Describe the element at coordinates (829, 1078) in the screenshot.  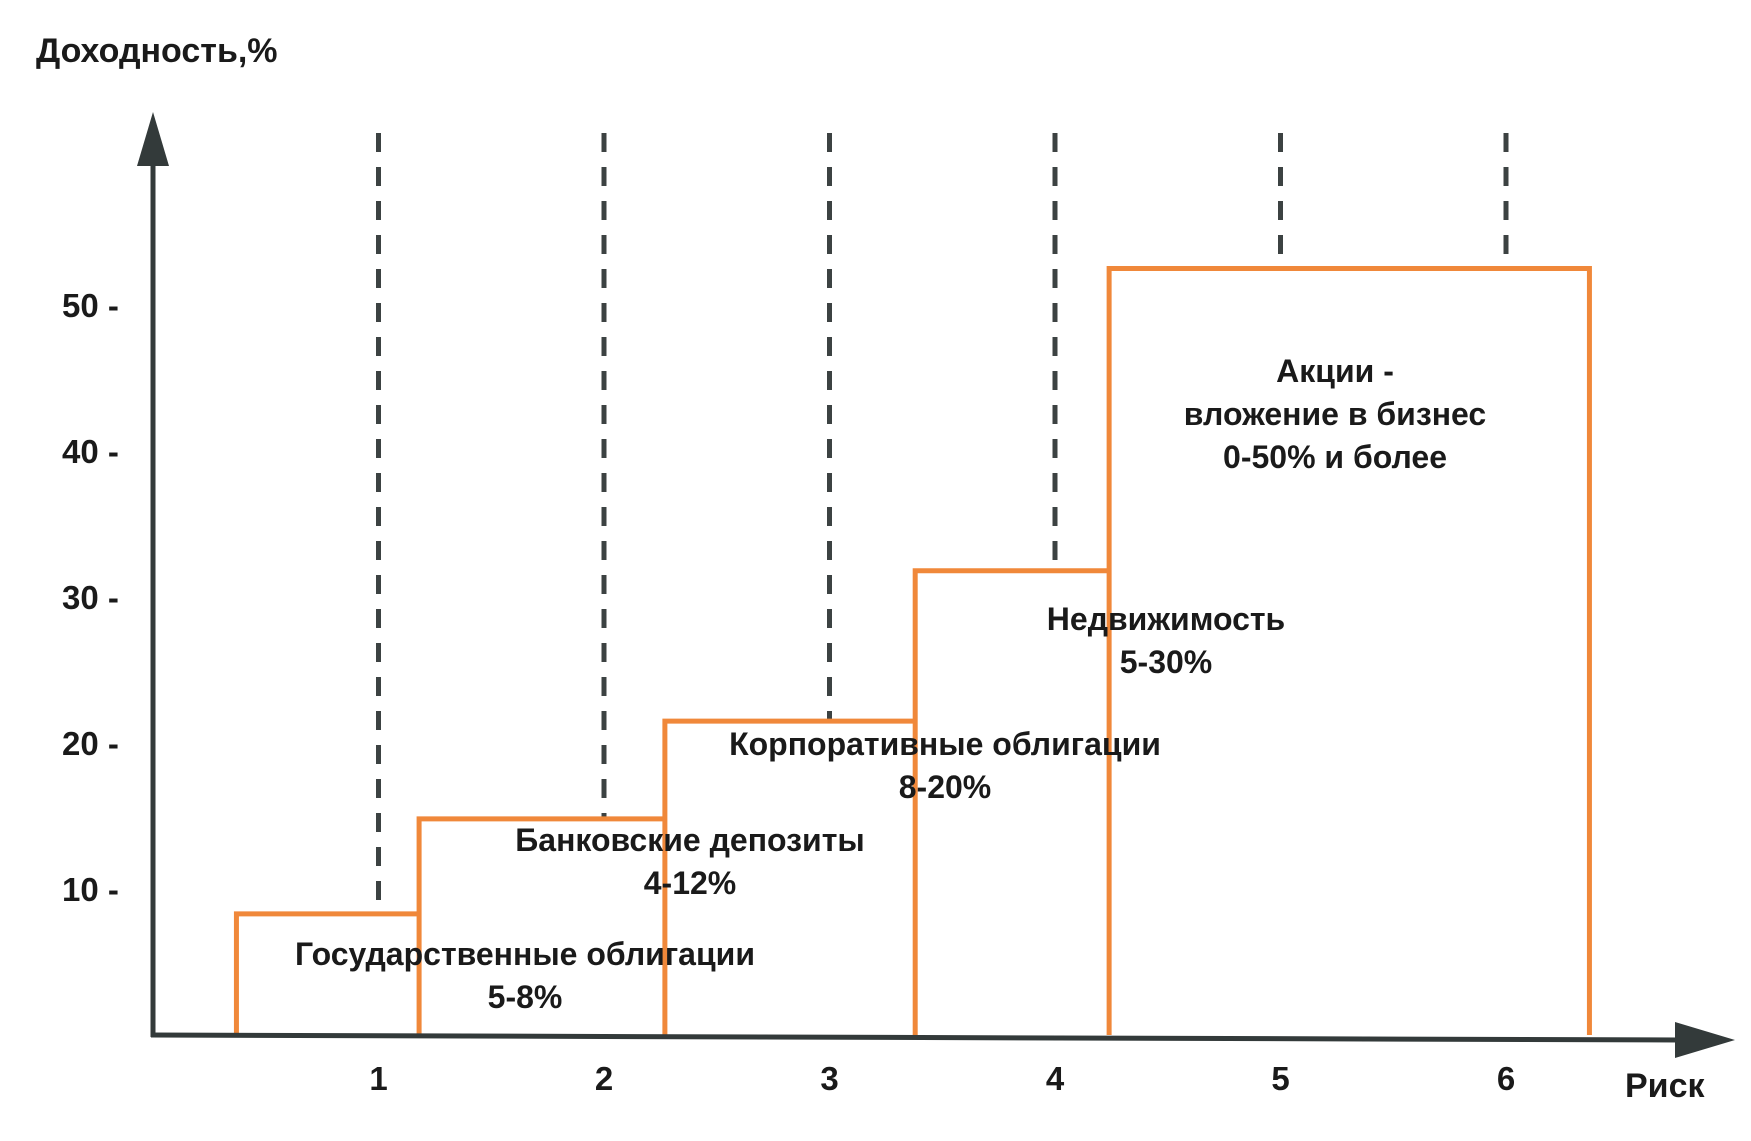
I see `x-tick-label-3: 3` at that location.